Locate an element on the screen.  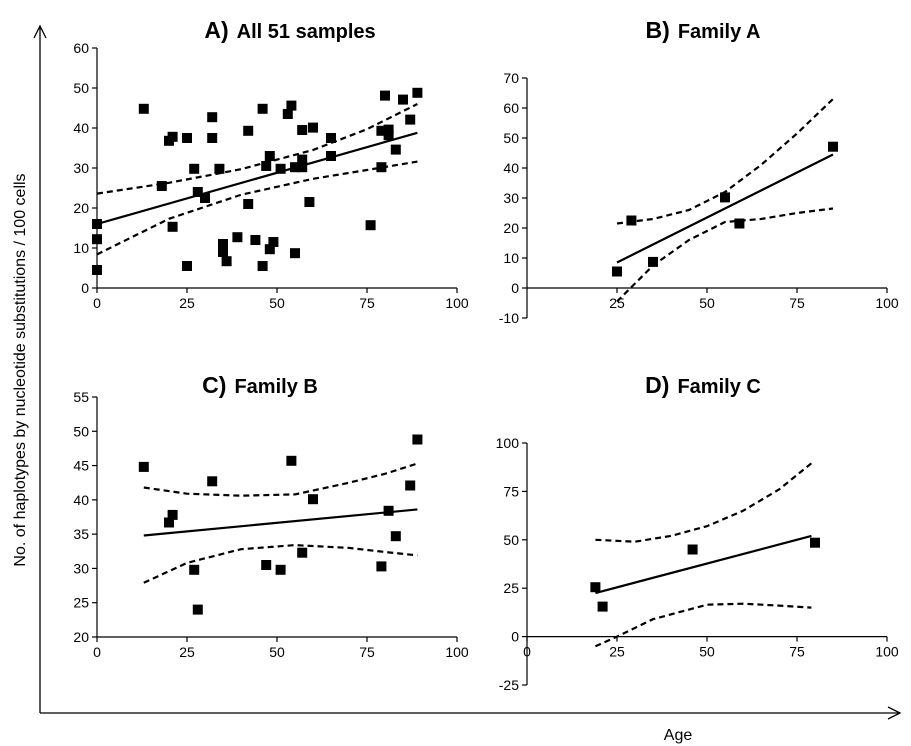
outer-x-arrow is located at coordinates (894, 713).